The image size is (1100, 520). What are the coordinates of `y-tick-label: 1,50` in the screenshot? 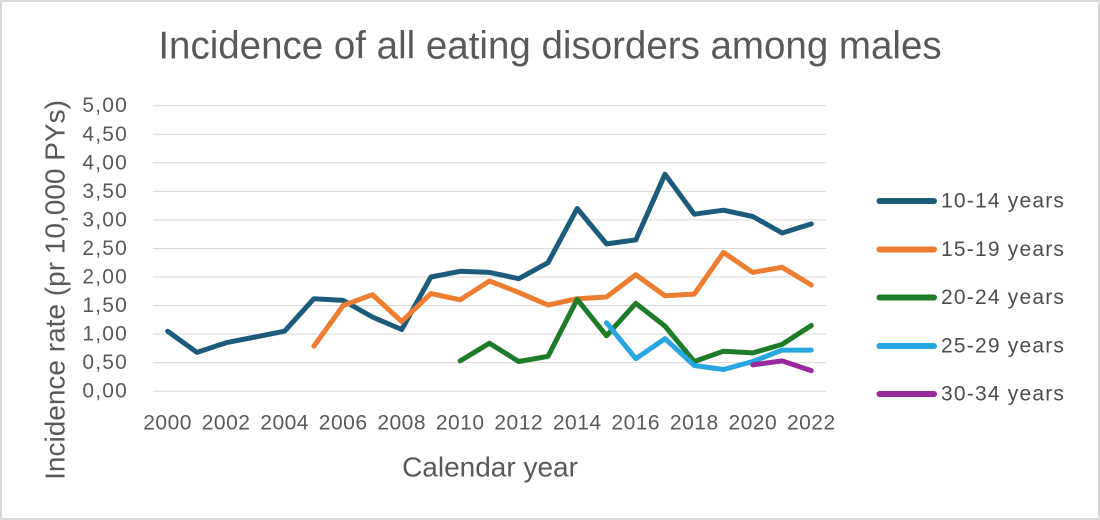 It's located at (105, 305).